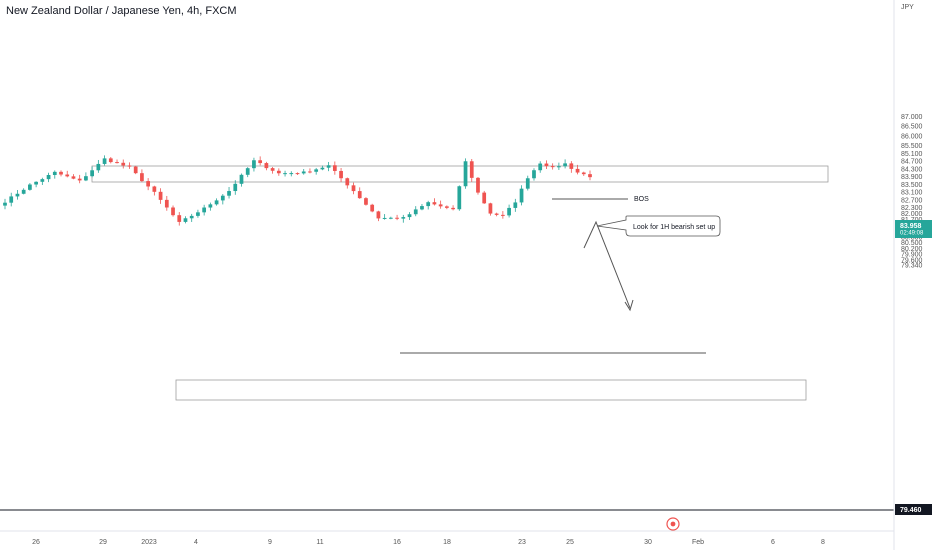 This screenshot has width=932, height=555. Describe the element at coordinates (912, 255) in the screenshot. I see `price-tick-label: 79.900` at that location.